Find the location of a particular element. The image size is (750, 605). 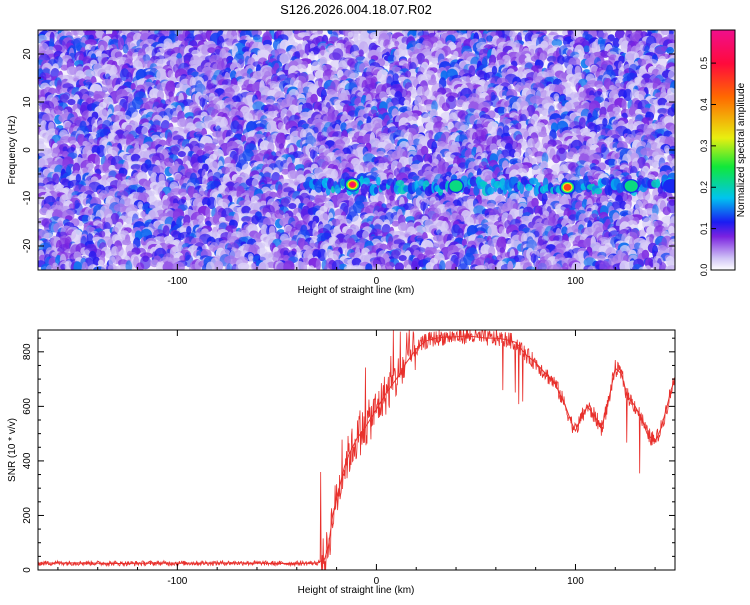

figure-title: S126.2026.004.18.07.R02 is located at coordinates (356, 9).